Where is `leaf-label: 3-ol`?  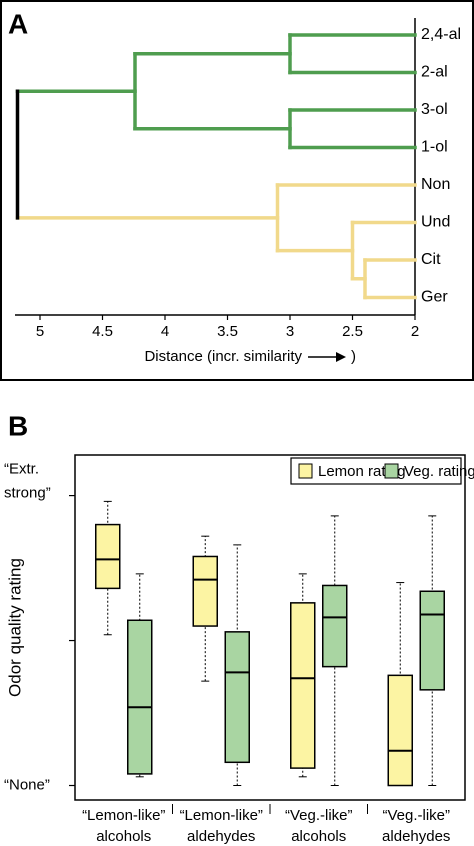 leaf-label: 3-ol is located at coordinates (434, 109).